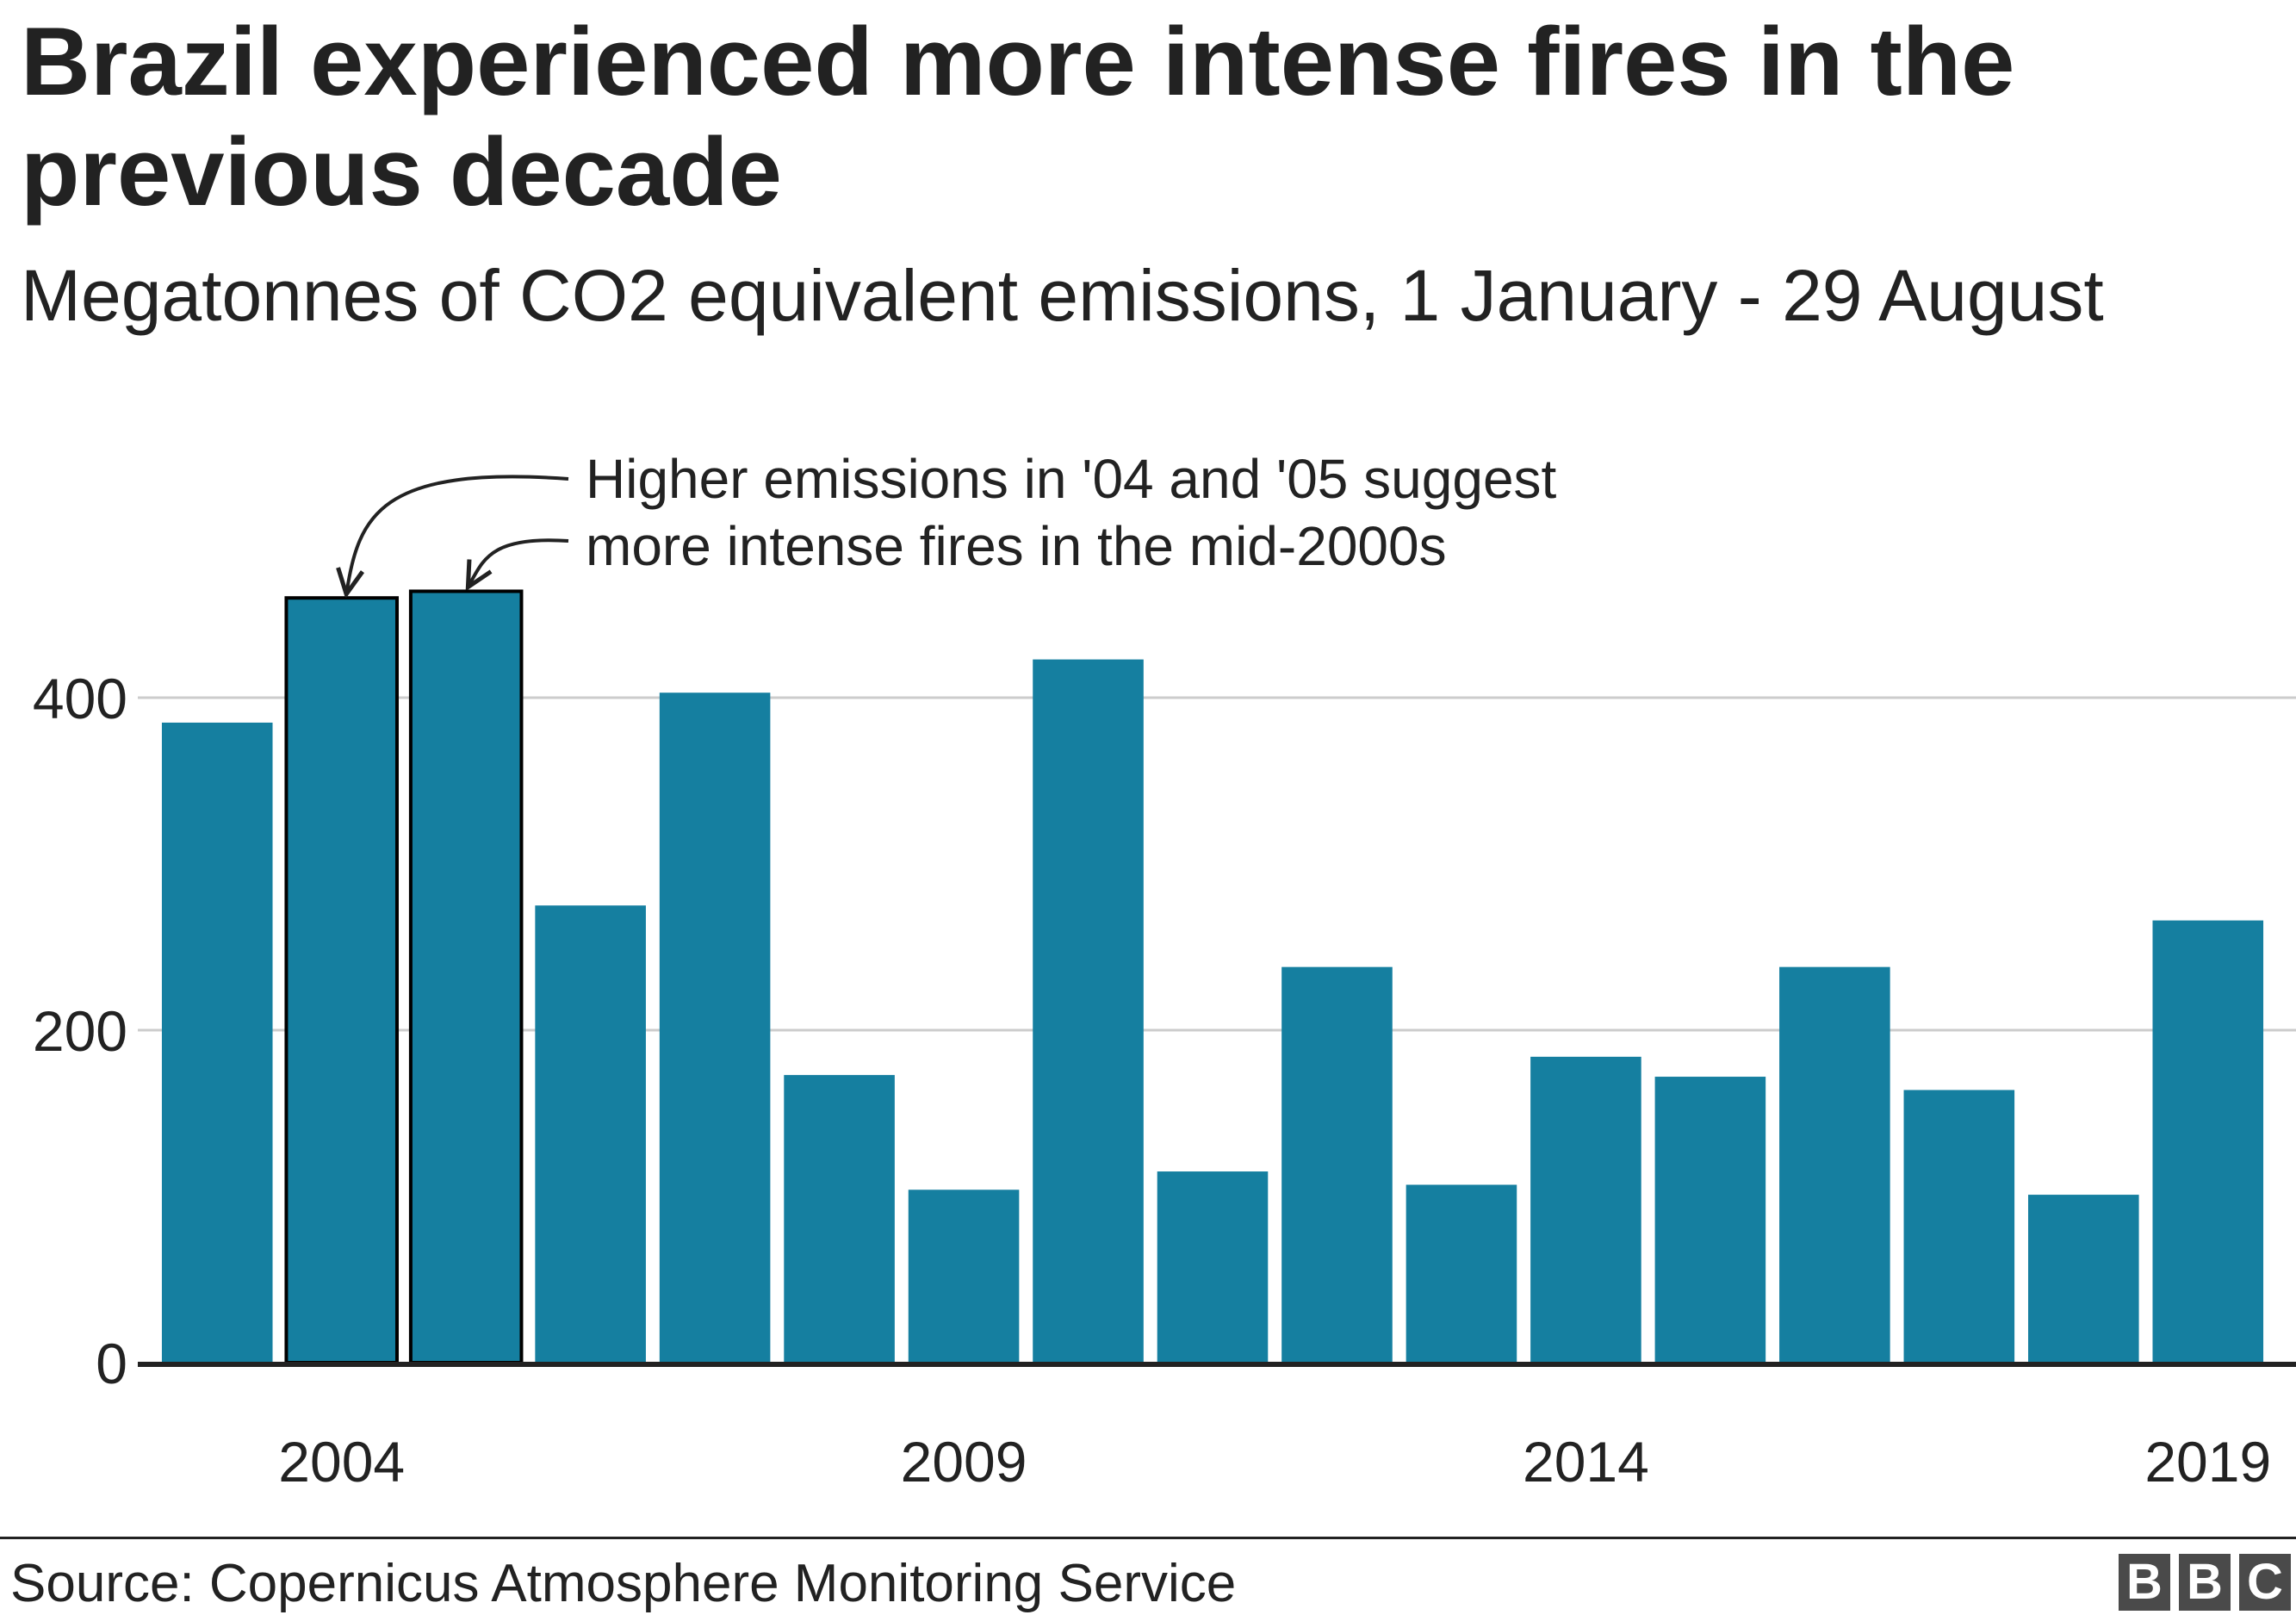 This screenshot has height=1615, width=2296. Describe the element at coordinates (2207, 1462) in the screenshot. I see `x-tick-label: 2019` at that location.